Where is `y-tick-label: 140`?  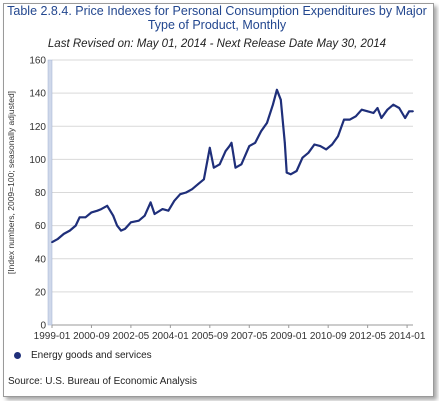
y-tick-label: 140 is located at coordinates (37, 94).